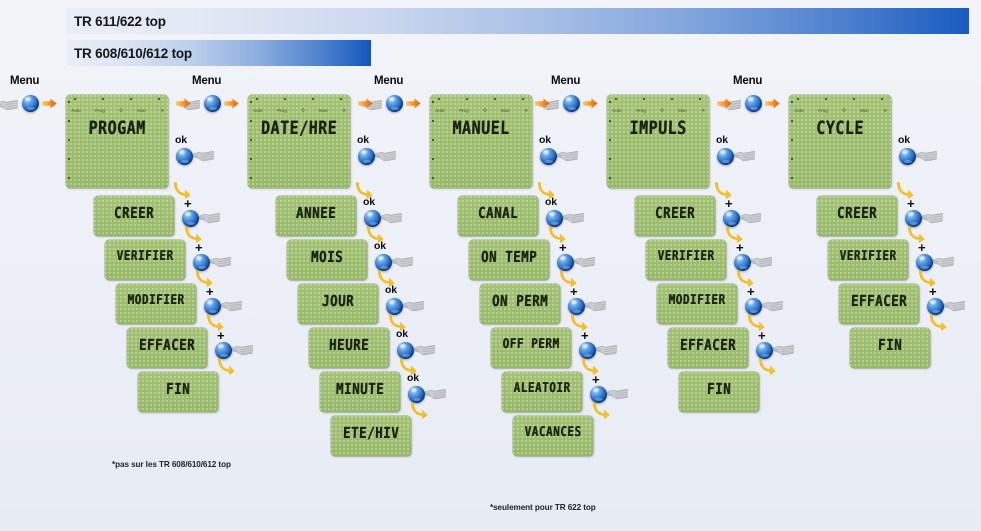  What do you see at coordinates (207, 81) in the screenshot?
I see `menu-label-date-hre: Menu` at bounding box center [207, 81].